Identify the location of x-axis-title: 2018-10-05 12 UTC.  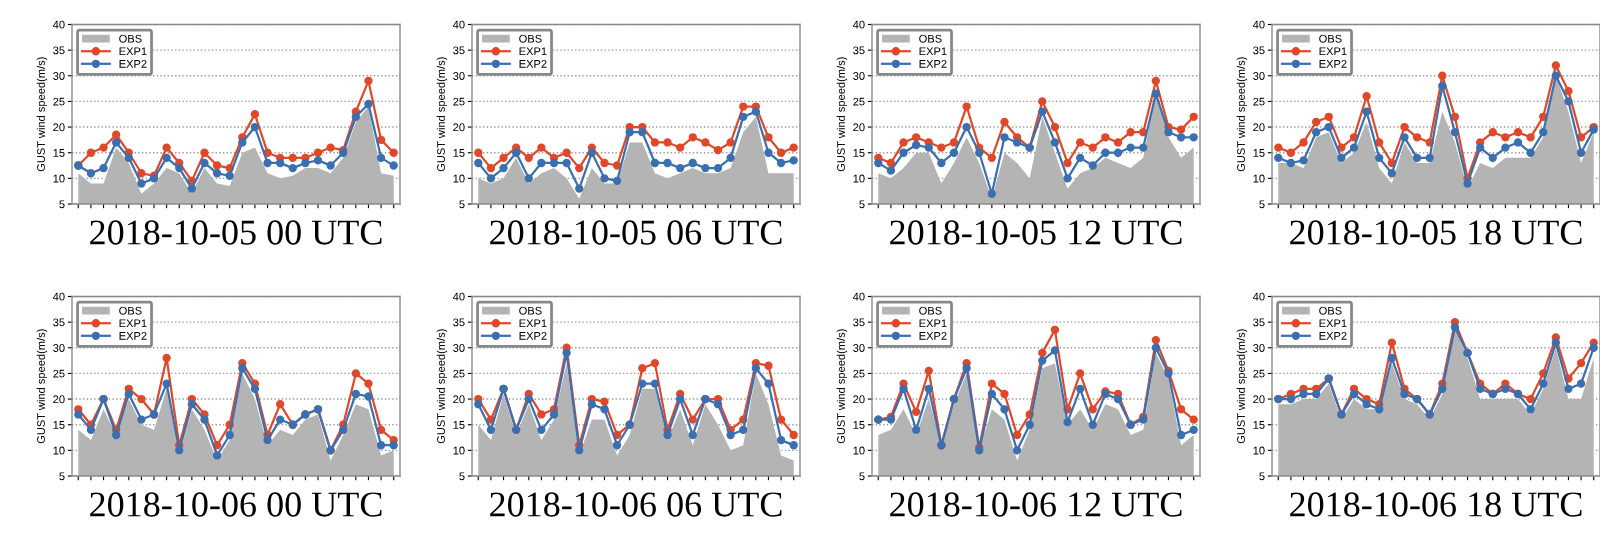
(1036, 232).